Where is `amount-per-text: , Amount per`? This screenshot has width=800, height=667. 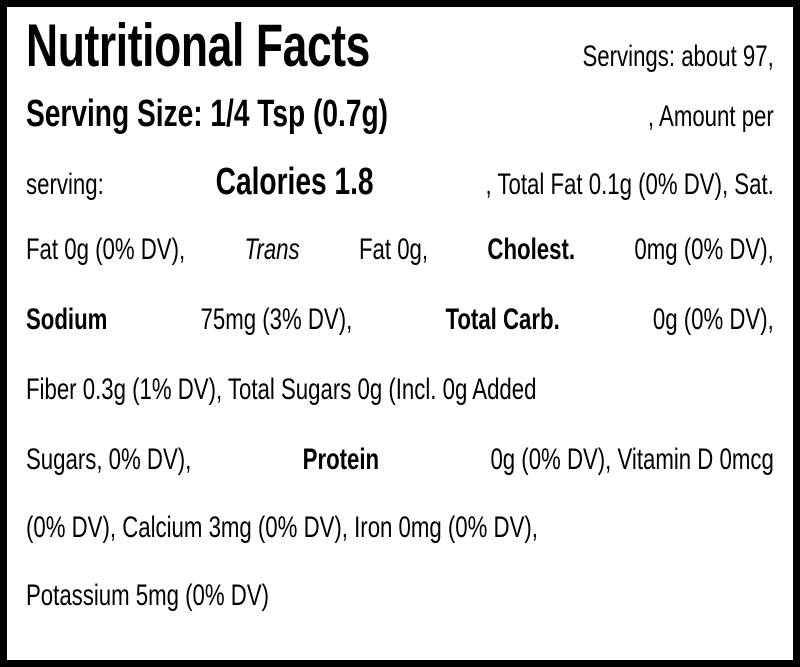 amount-per-text: , Amount per is located at coordinates (710, 116).